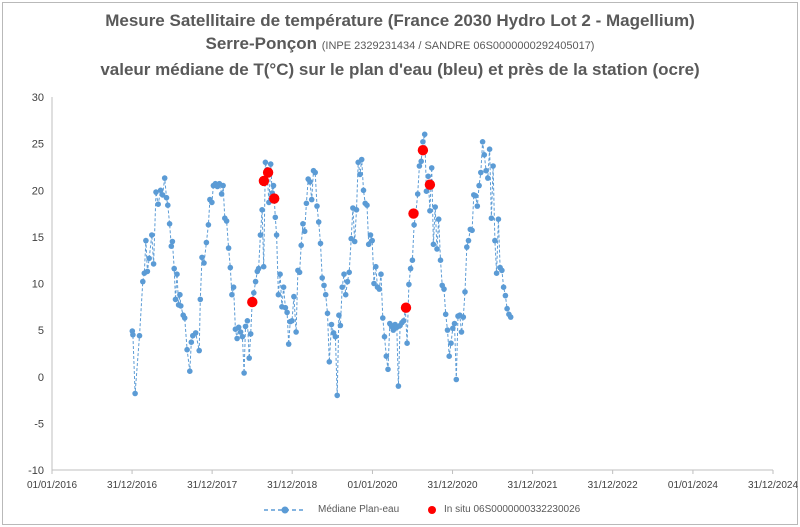 The image size is (800, 527). I want to click on x-tick-label: 31/12/2018, so click(292, 485).